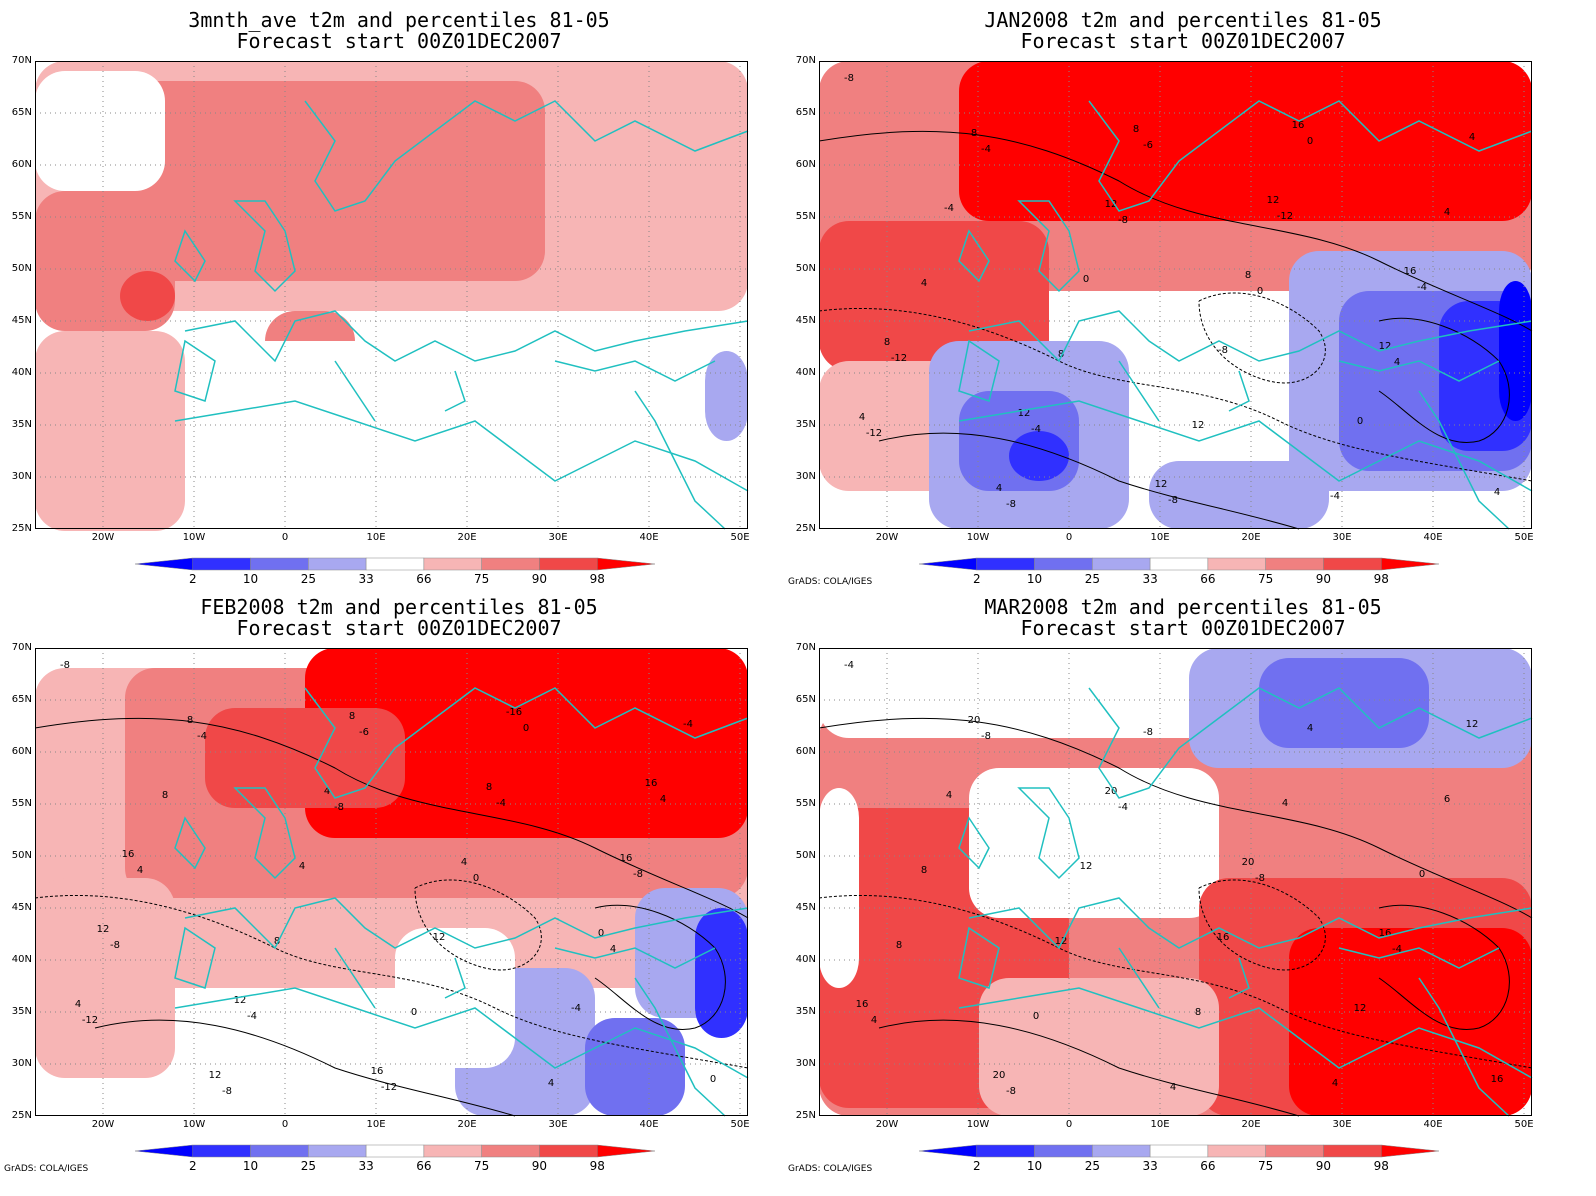  What do you see at coordinates (1183, 607) in the screenshot?
I see `panel-title: MAR2008 t2m and percentiles 81-05` at bounding box center [1183, 607].